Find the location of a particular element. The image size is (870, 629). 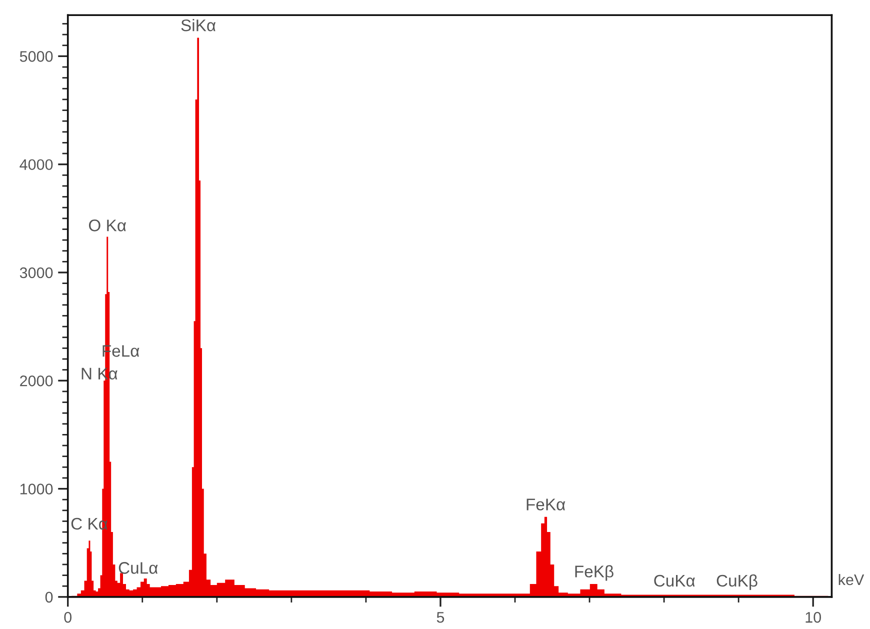

annotation: CuKβ is located at coordinates (737, 582).